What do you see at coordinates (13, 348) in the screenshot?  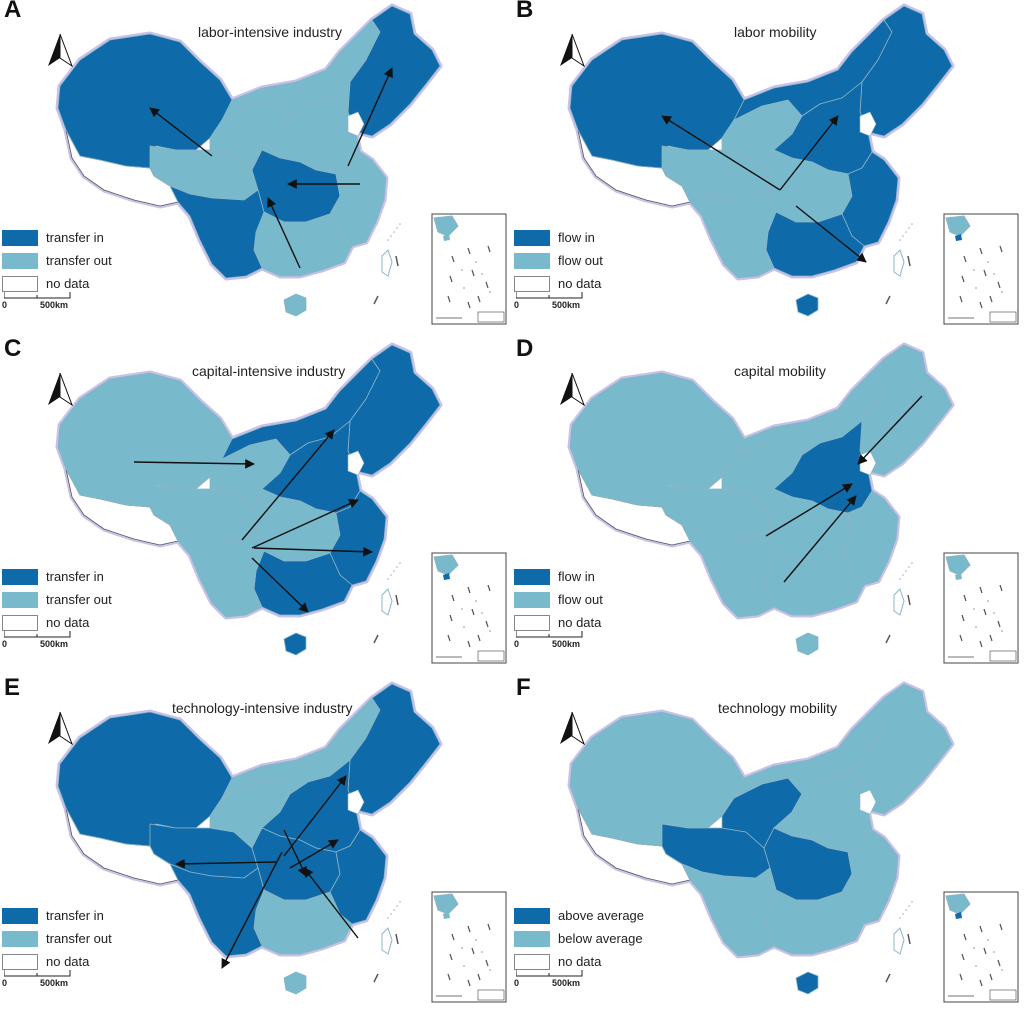 I see `panel-letter: C` at bounding box center [13, 348].